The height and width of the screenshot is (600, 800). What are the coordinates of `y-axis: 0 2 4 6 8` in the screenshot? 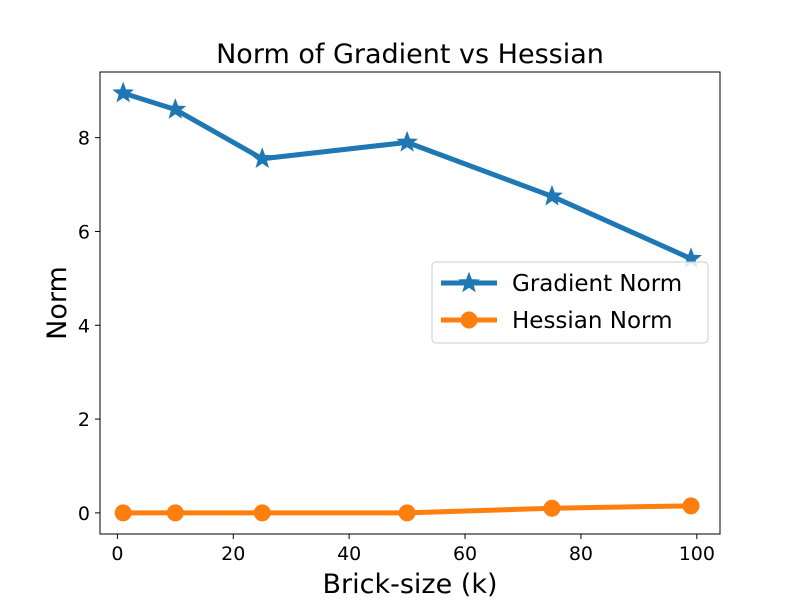 It's located at (89, 326).